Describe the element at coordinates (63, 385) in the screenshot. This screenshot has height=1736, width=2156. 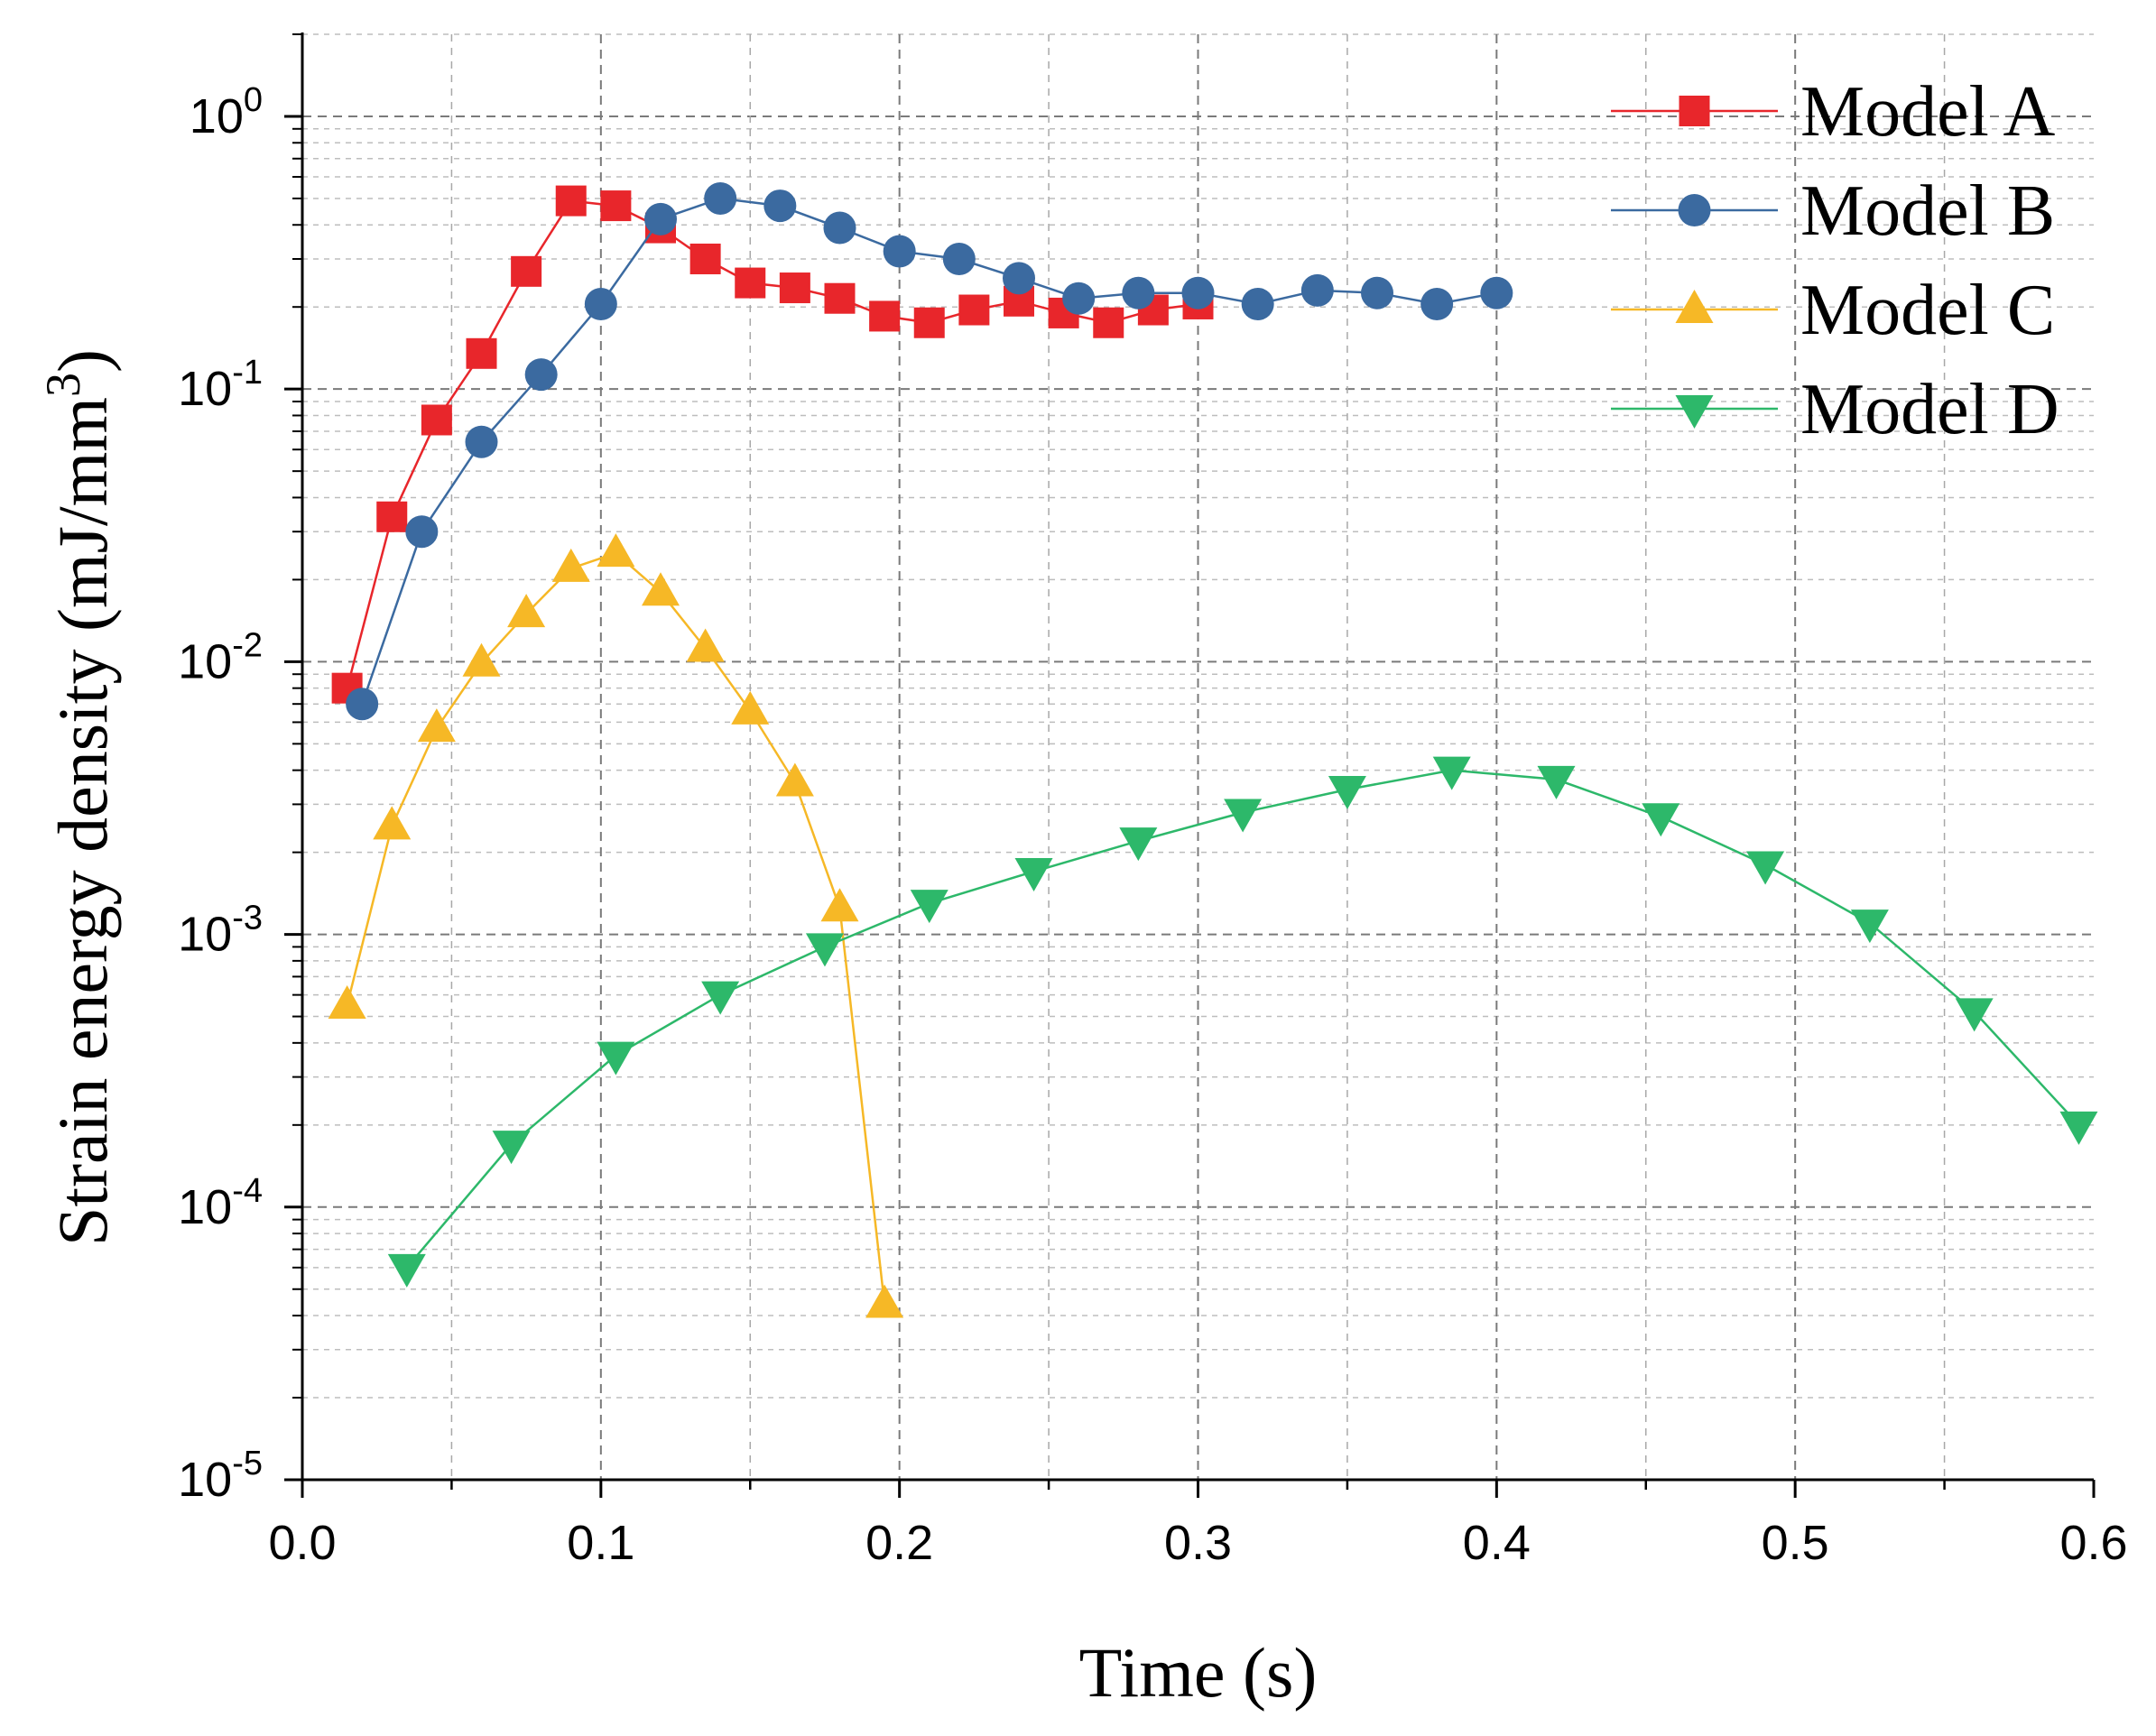
I see `y-axis-title-superscript: 3` at that location.